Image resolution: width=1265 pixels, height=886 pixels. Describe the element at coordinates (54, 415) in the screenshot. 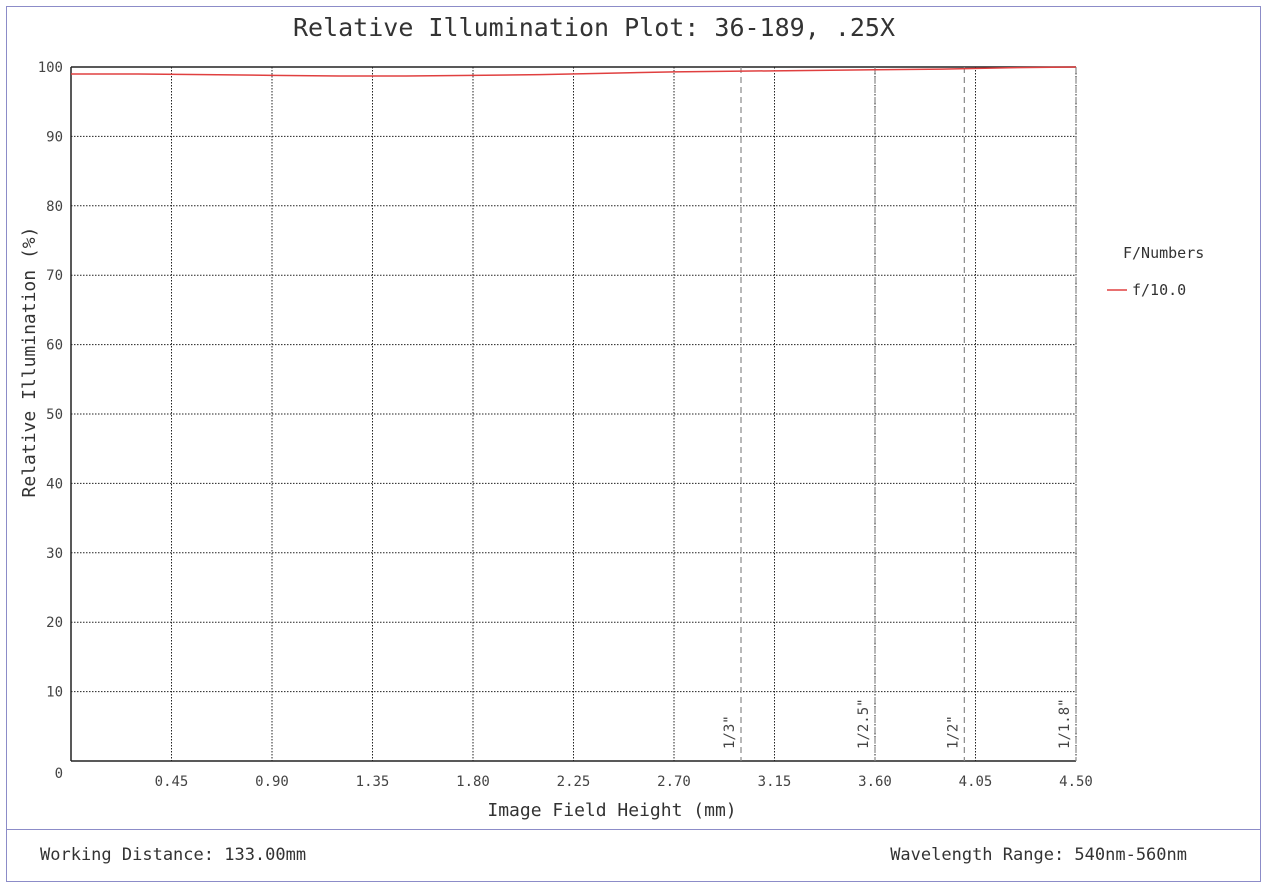

I see `y-tick-label: 50` at that location.